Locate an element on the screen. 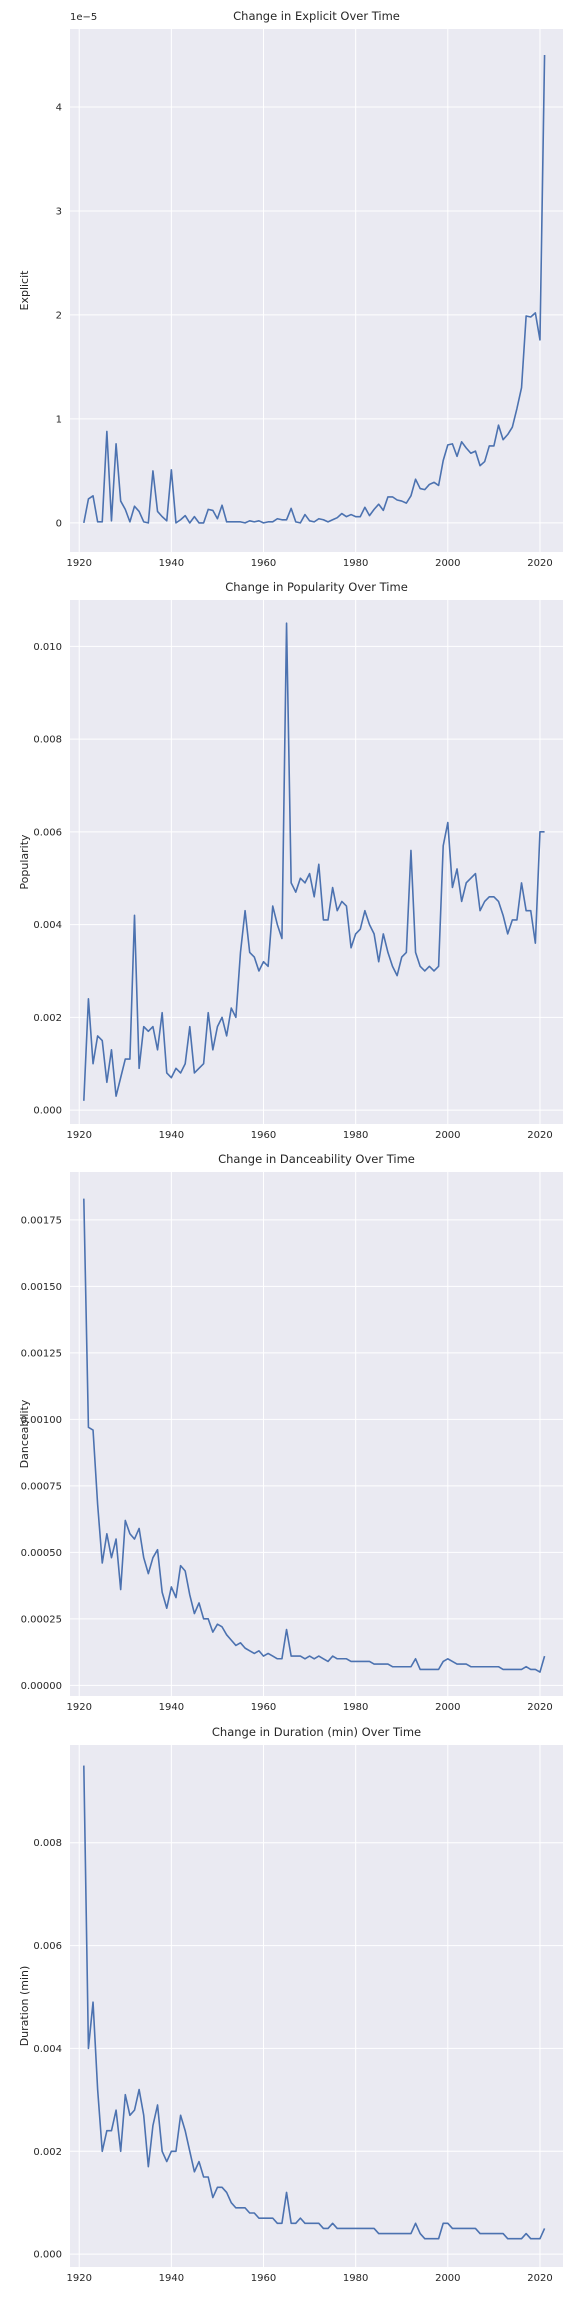  axis-offset-label: 1e−5 is located at coordinates (83, 17).